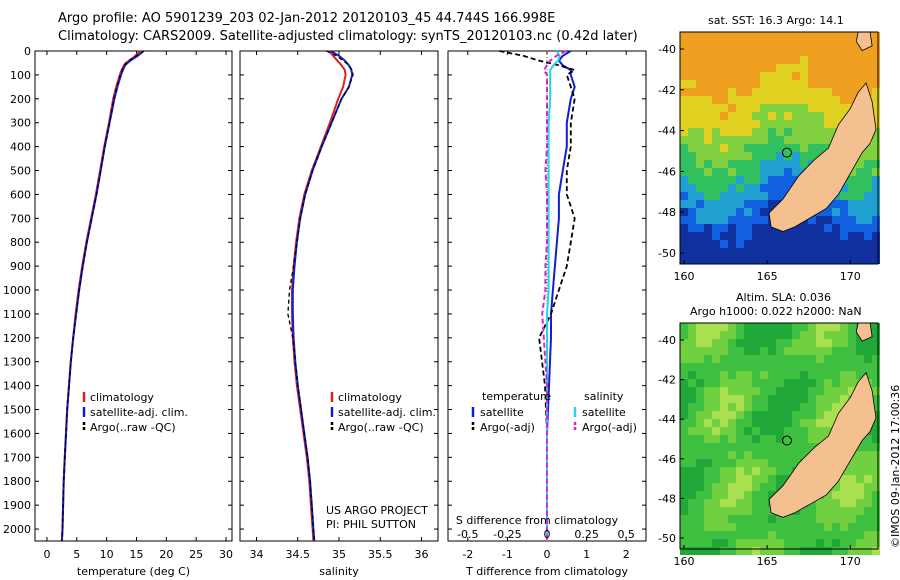 The width and height of the screenshot is (900, 580). I want to click on x-tick-label: 5, so click(76, 554).